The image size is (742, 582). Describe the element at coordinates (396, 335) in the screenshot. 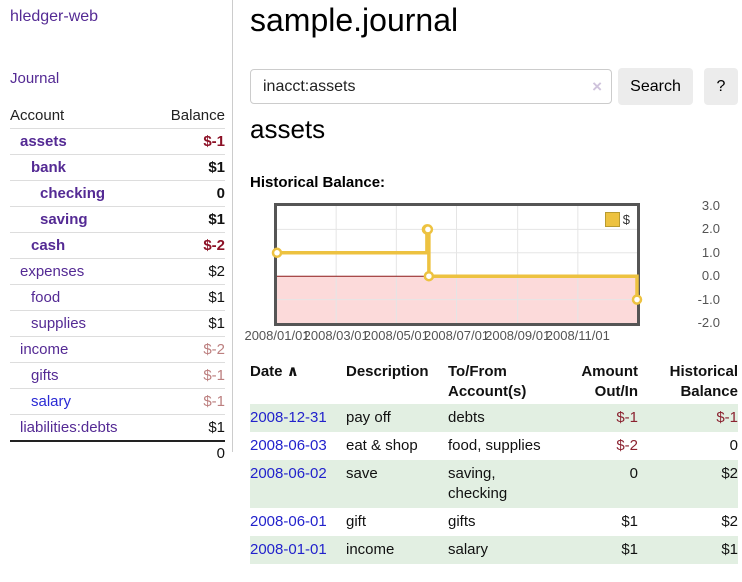

I see `x-axis-tick-label: 2008/05/01` at that location.